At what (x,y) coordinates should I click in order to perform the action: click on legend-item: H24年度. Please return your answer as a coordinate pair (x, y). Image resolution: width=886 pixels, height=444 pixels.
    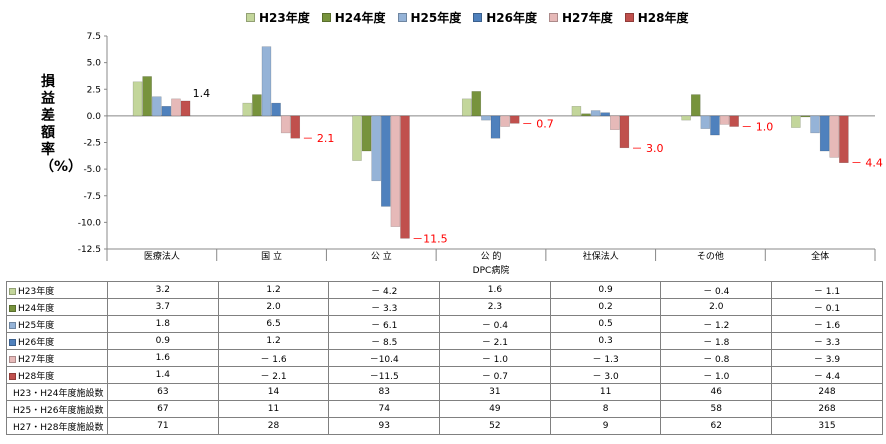
    Looking at the image, I should click on (353, 17).